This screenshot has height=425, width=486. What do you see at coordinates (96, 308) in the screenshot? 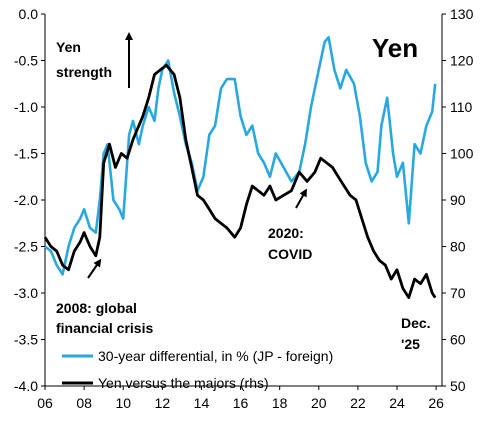
I see `annotation-gfc-line-1: 2008: global` at bounding box center [96, 308].